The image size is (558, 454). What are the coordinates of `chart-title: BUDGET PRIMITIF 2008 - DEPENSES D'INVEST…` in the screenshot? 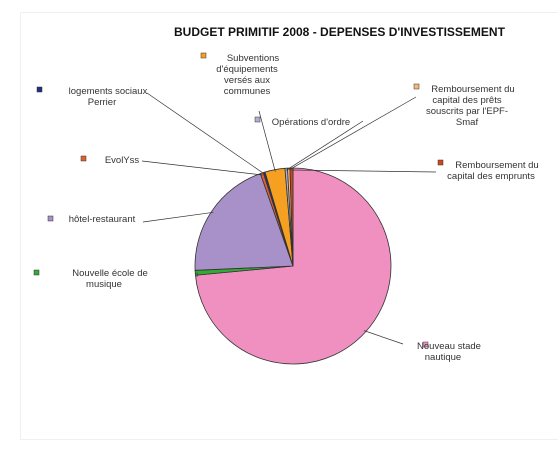 It's located at (340, 32).